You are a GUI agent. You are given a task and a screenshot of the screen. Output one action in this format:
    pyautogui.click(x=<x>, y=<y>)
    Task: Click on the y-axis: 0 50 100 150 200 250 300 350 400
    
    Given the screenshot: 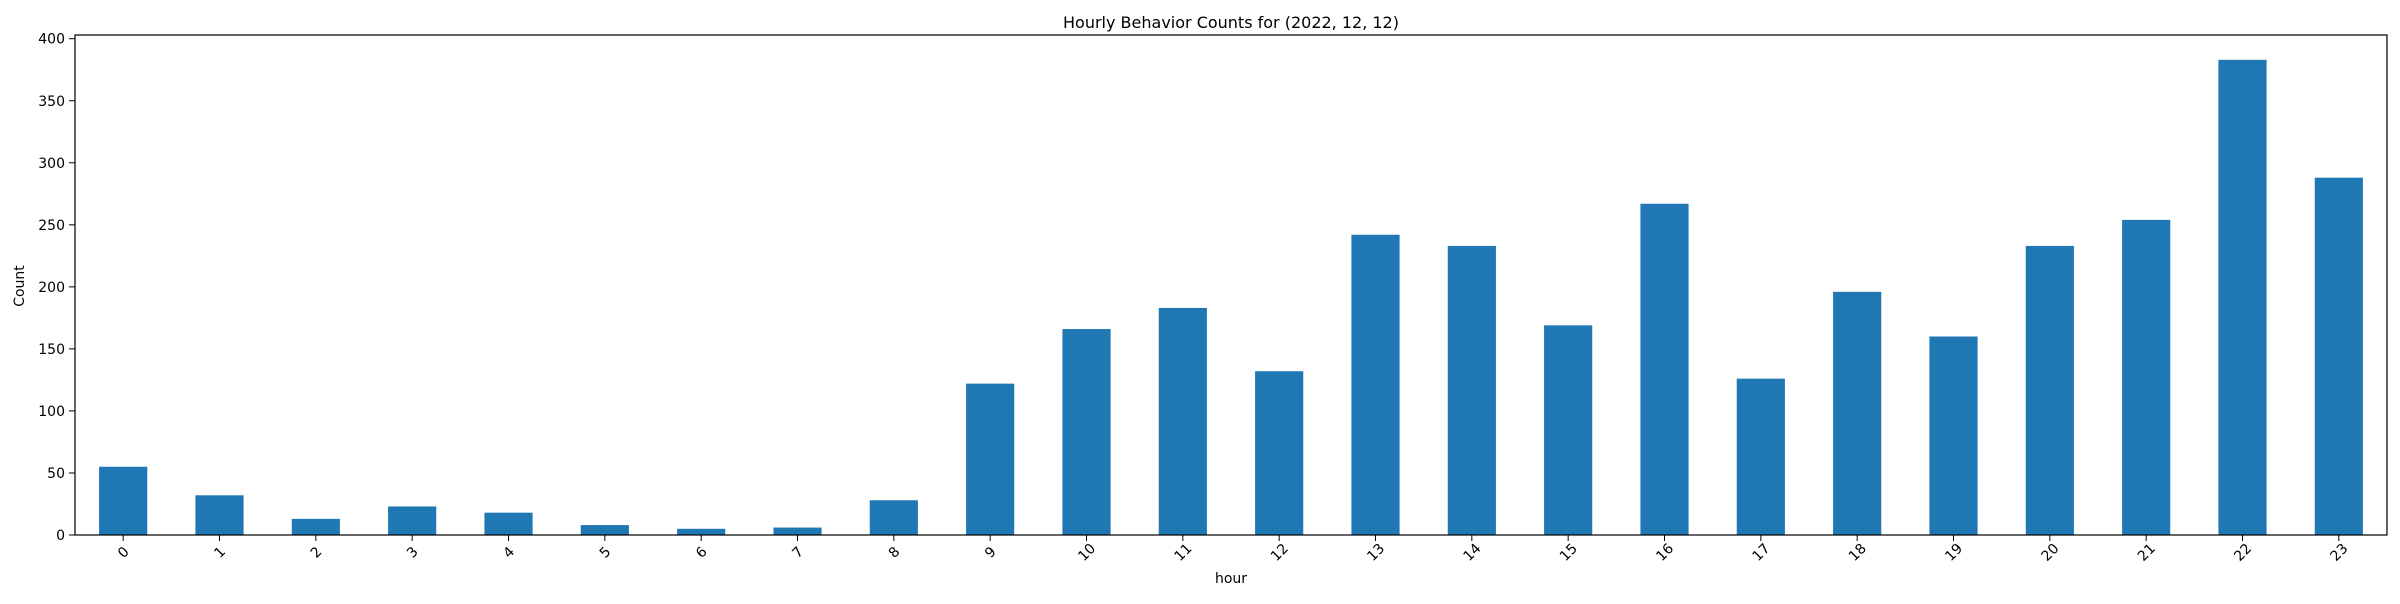 What is the action you would take?
    pyautogui.click(x=56, y=288)
    